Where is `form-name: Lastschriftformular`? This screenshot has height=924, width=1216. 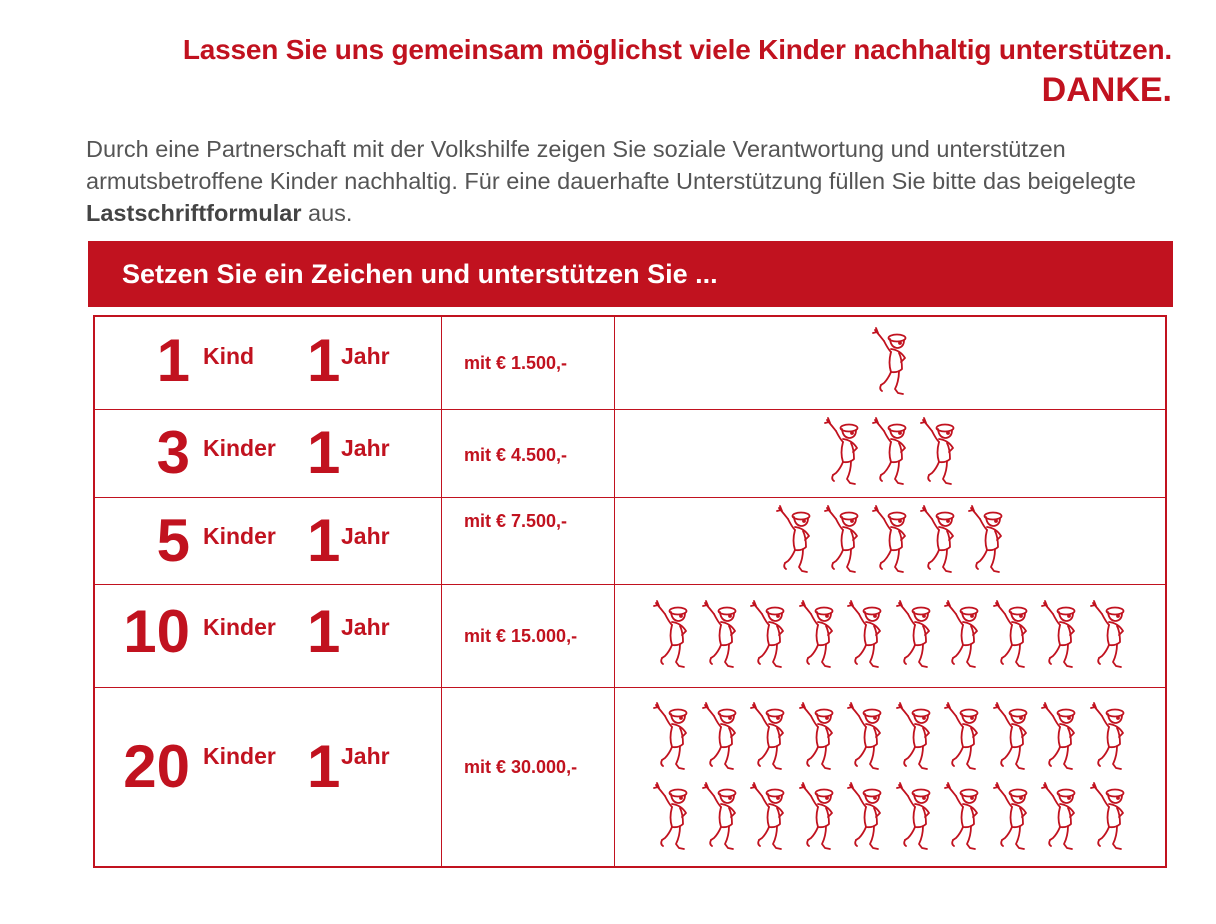 form-name: Lastschriftformular is located at coordinates (194, 213).